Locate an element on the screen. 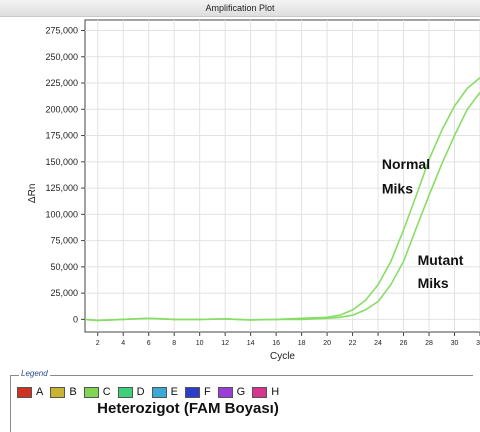  legend-item-b: B is located at coordinates (63, 392).